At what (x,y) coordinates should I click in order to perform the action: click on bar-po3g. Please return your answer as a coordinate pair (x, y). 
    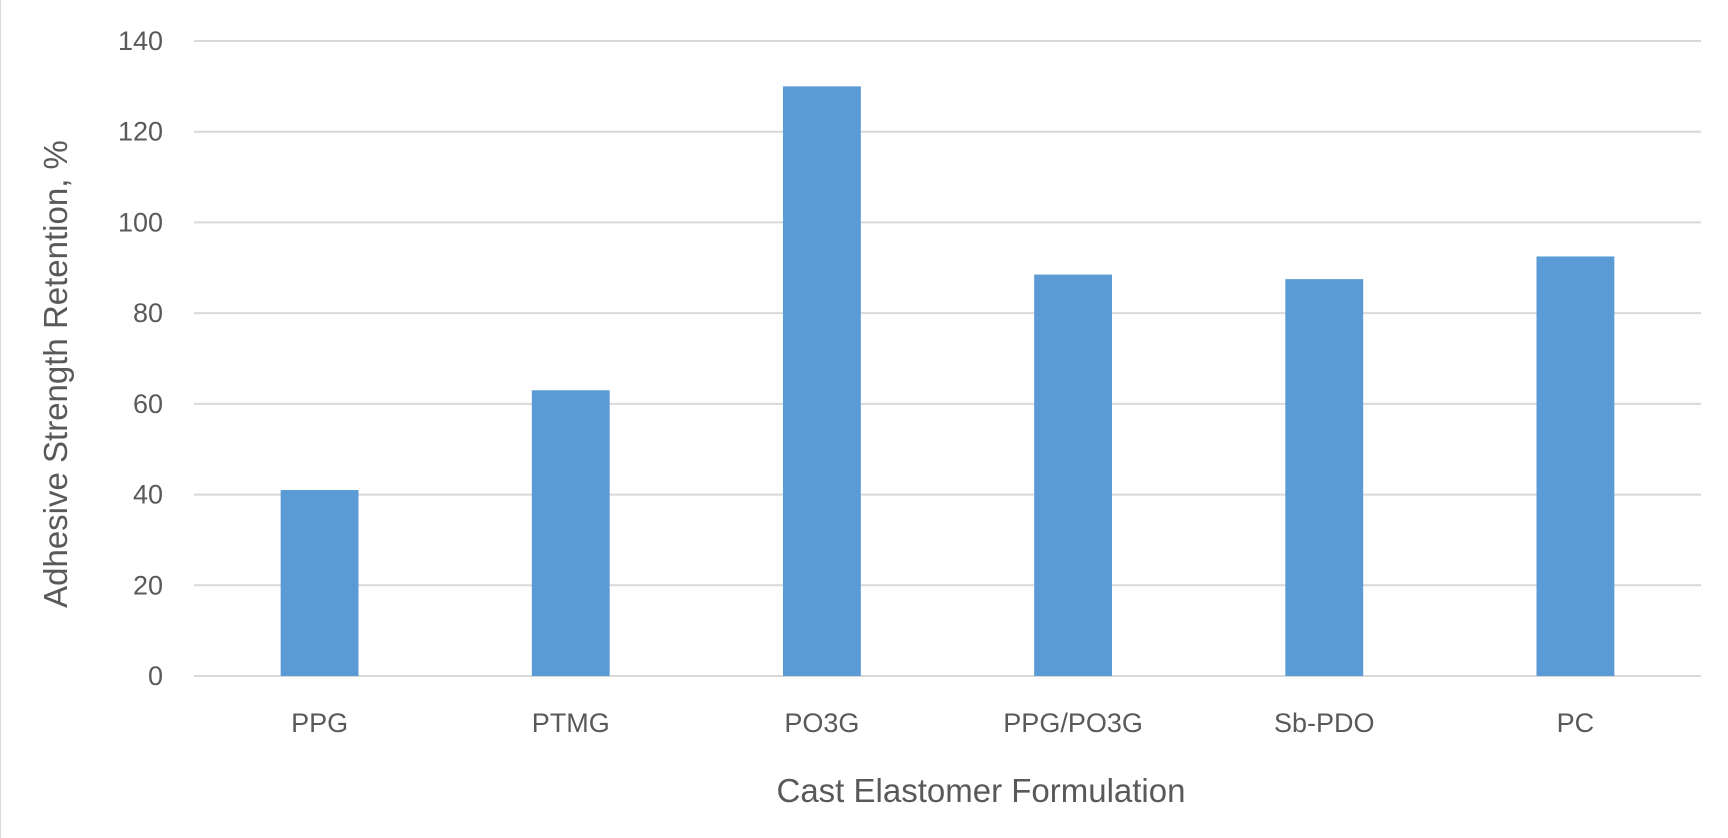
    Looking at the image, I should click on (821, 381).